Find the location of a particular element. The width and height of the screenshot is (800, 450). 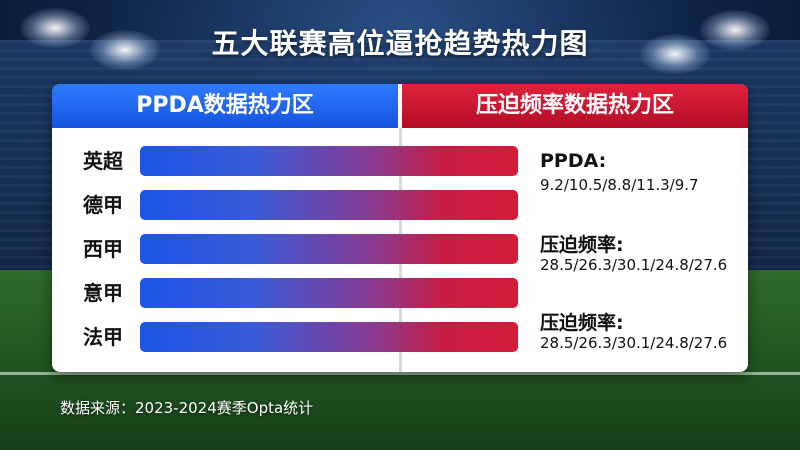

league-label: 法甲 is located at coordinates (103, 337).